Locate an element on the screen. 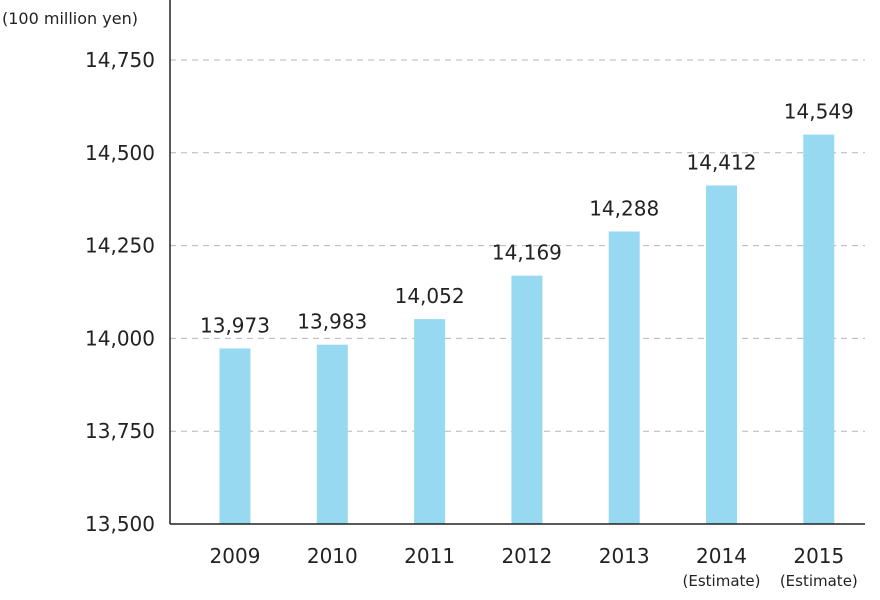  y-tick-label: 14,250 is located at coordinates (120, 246).